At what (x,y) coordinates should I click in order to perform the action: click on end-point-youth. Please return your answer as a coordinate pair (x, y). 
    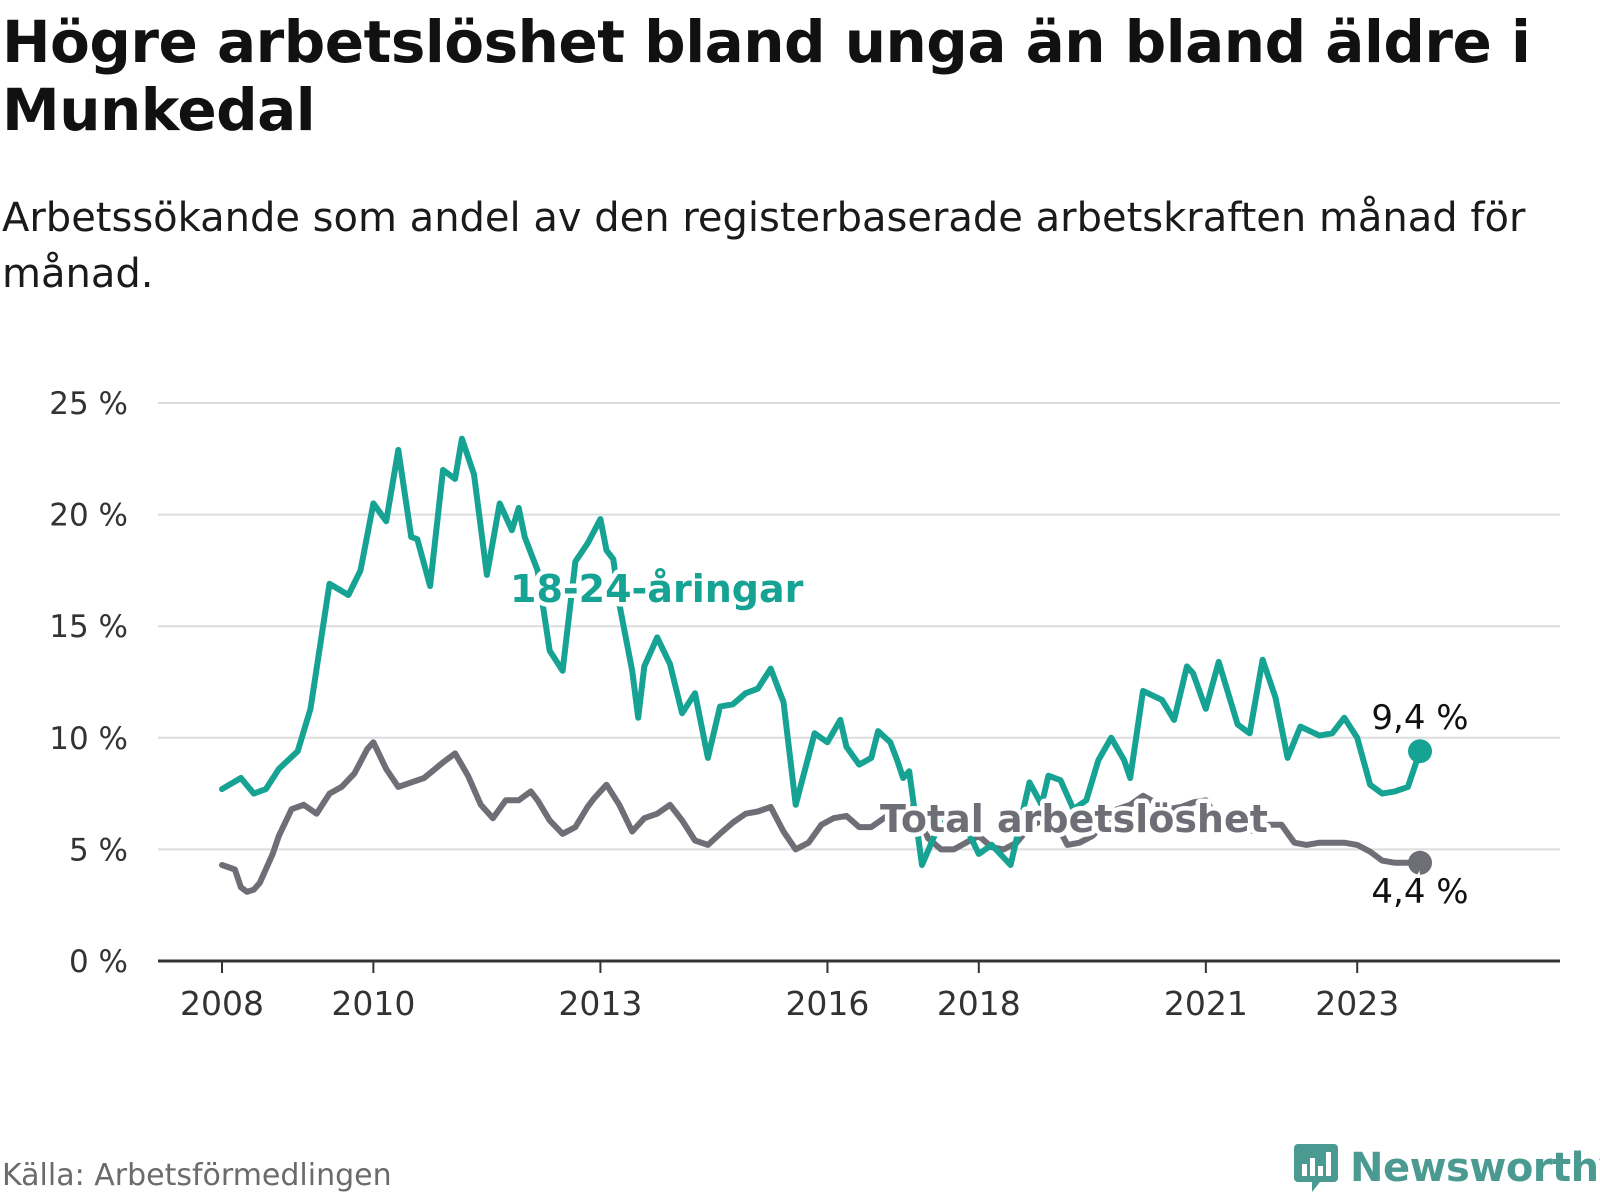
    Looking at the image, I should click on (1420, 751).